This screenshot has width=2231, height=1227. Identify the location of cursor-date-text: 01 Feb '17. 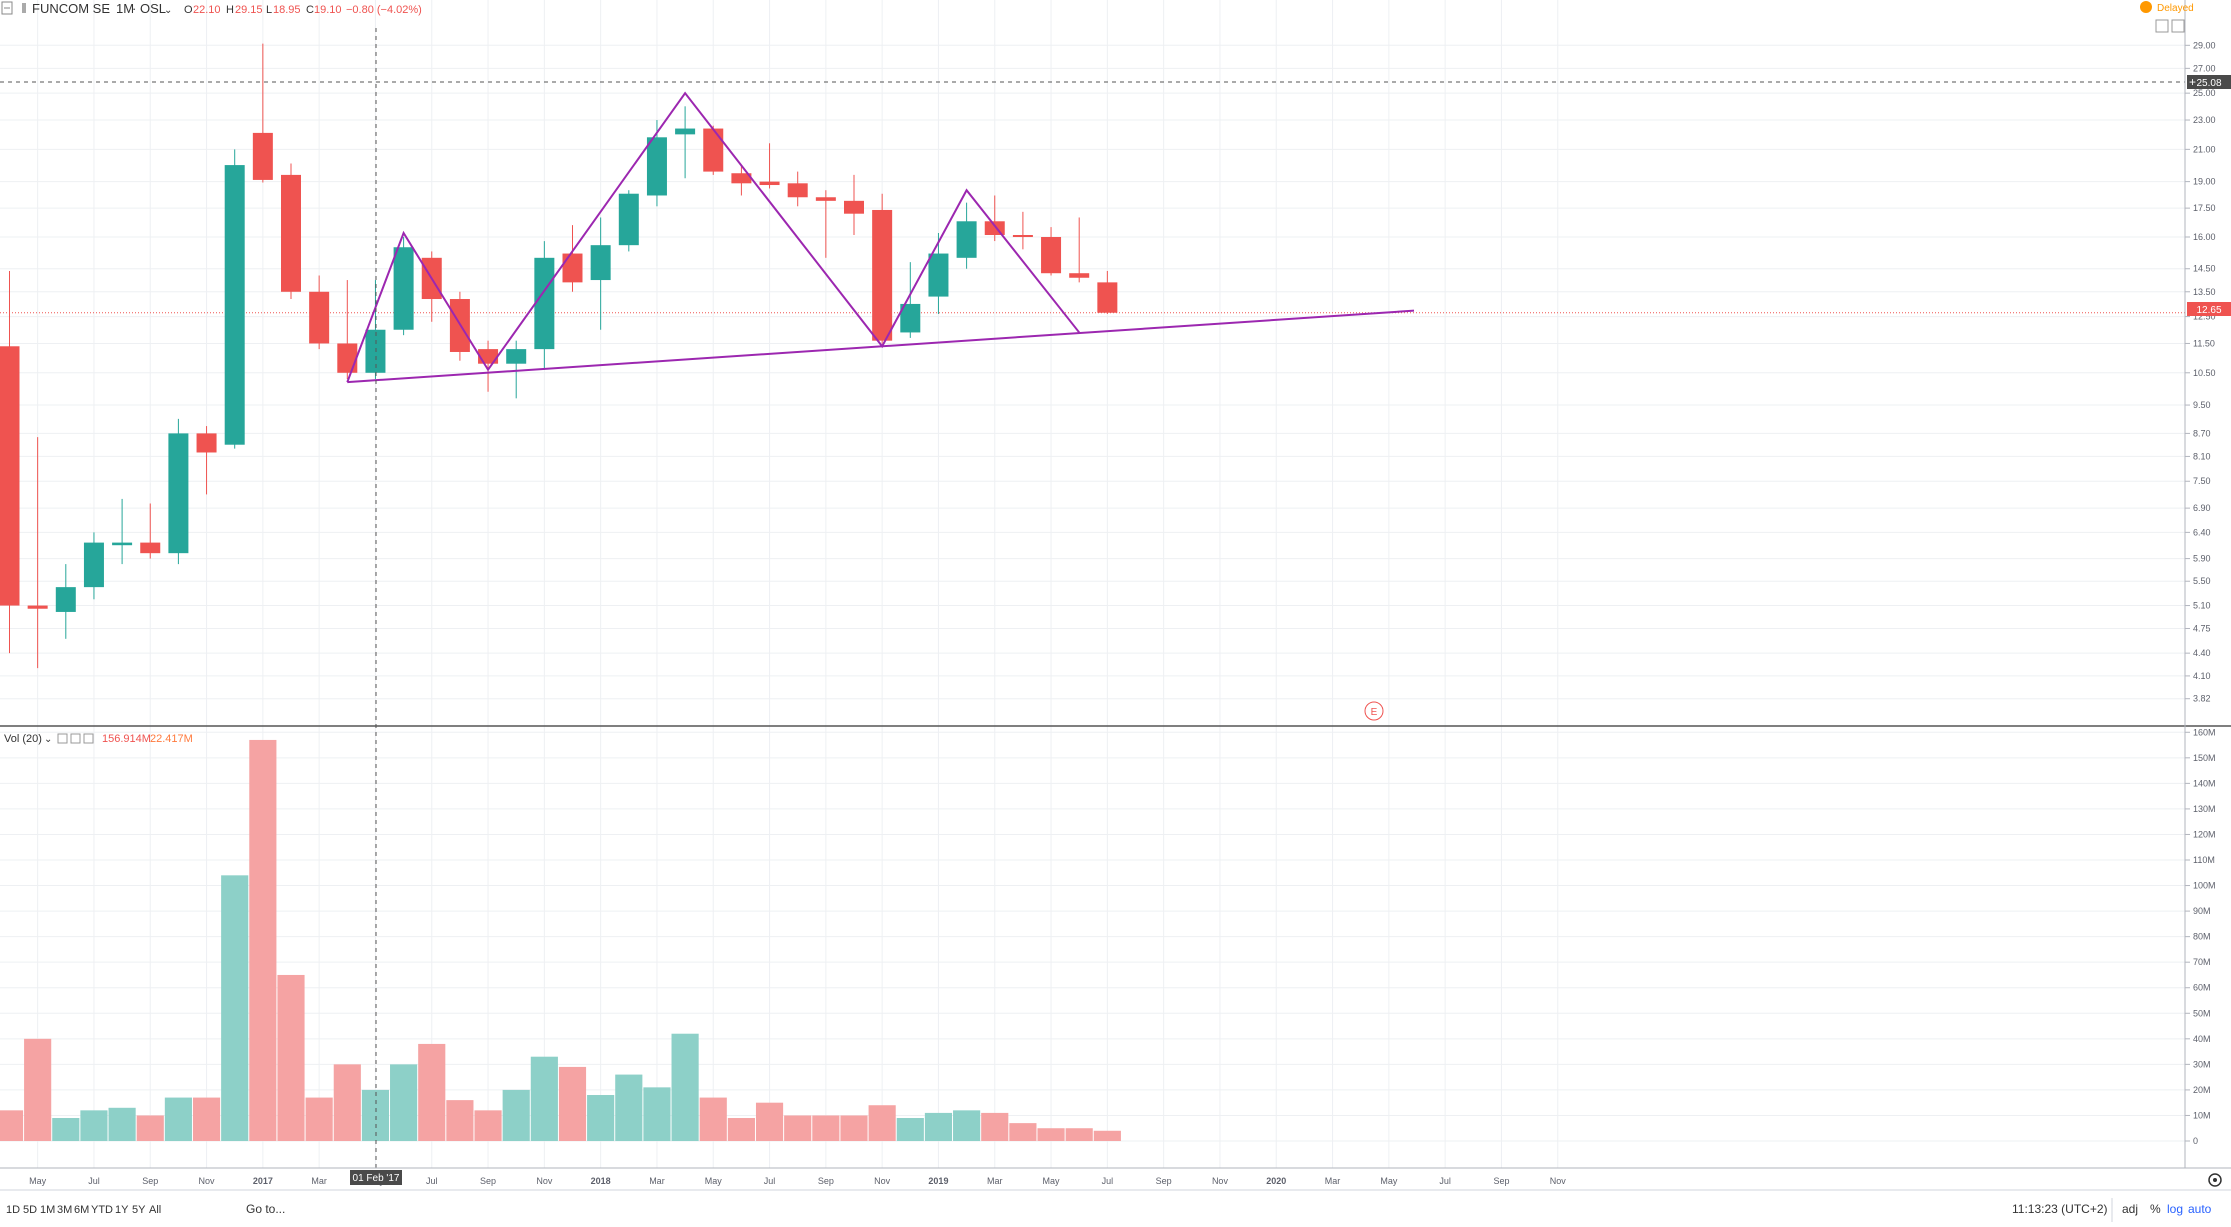
(376, 1178).